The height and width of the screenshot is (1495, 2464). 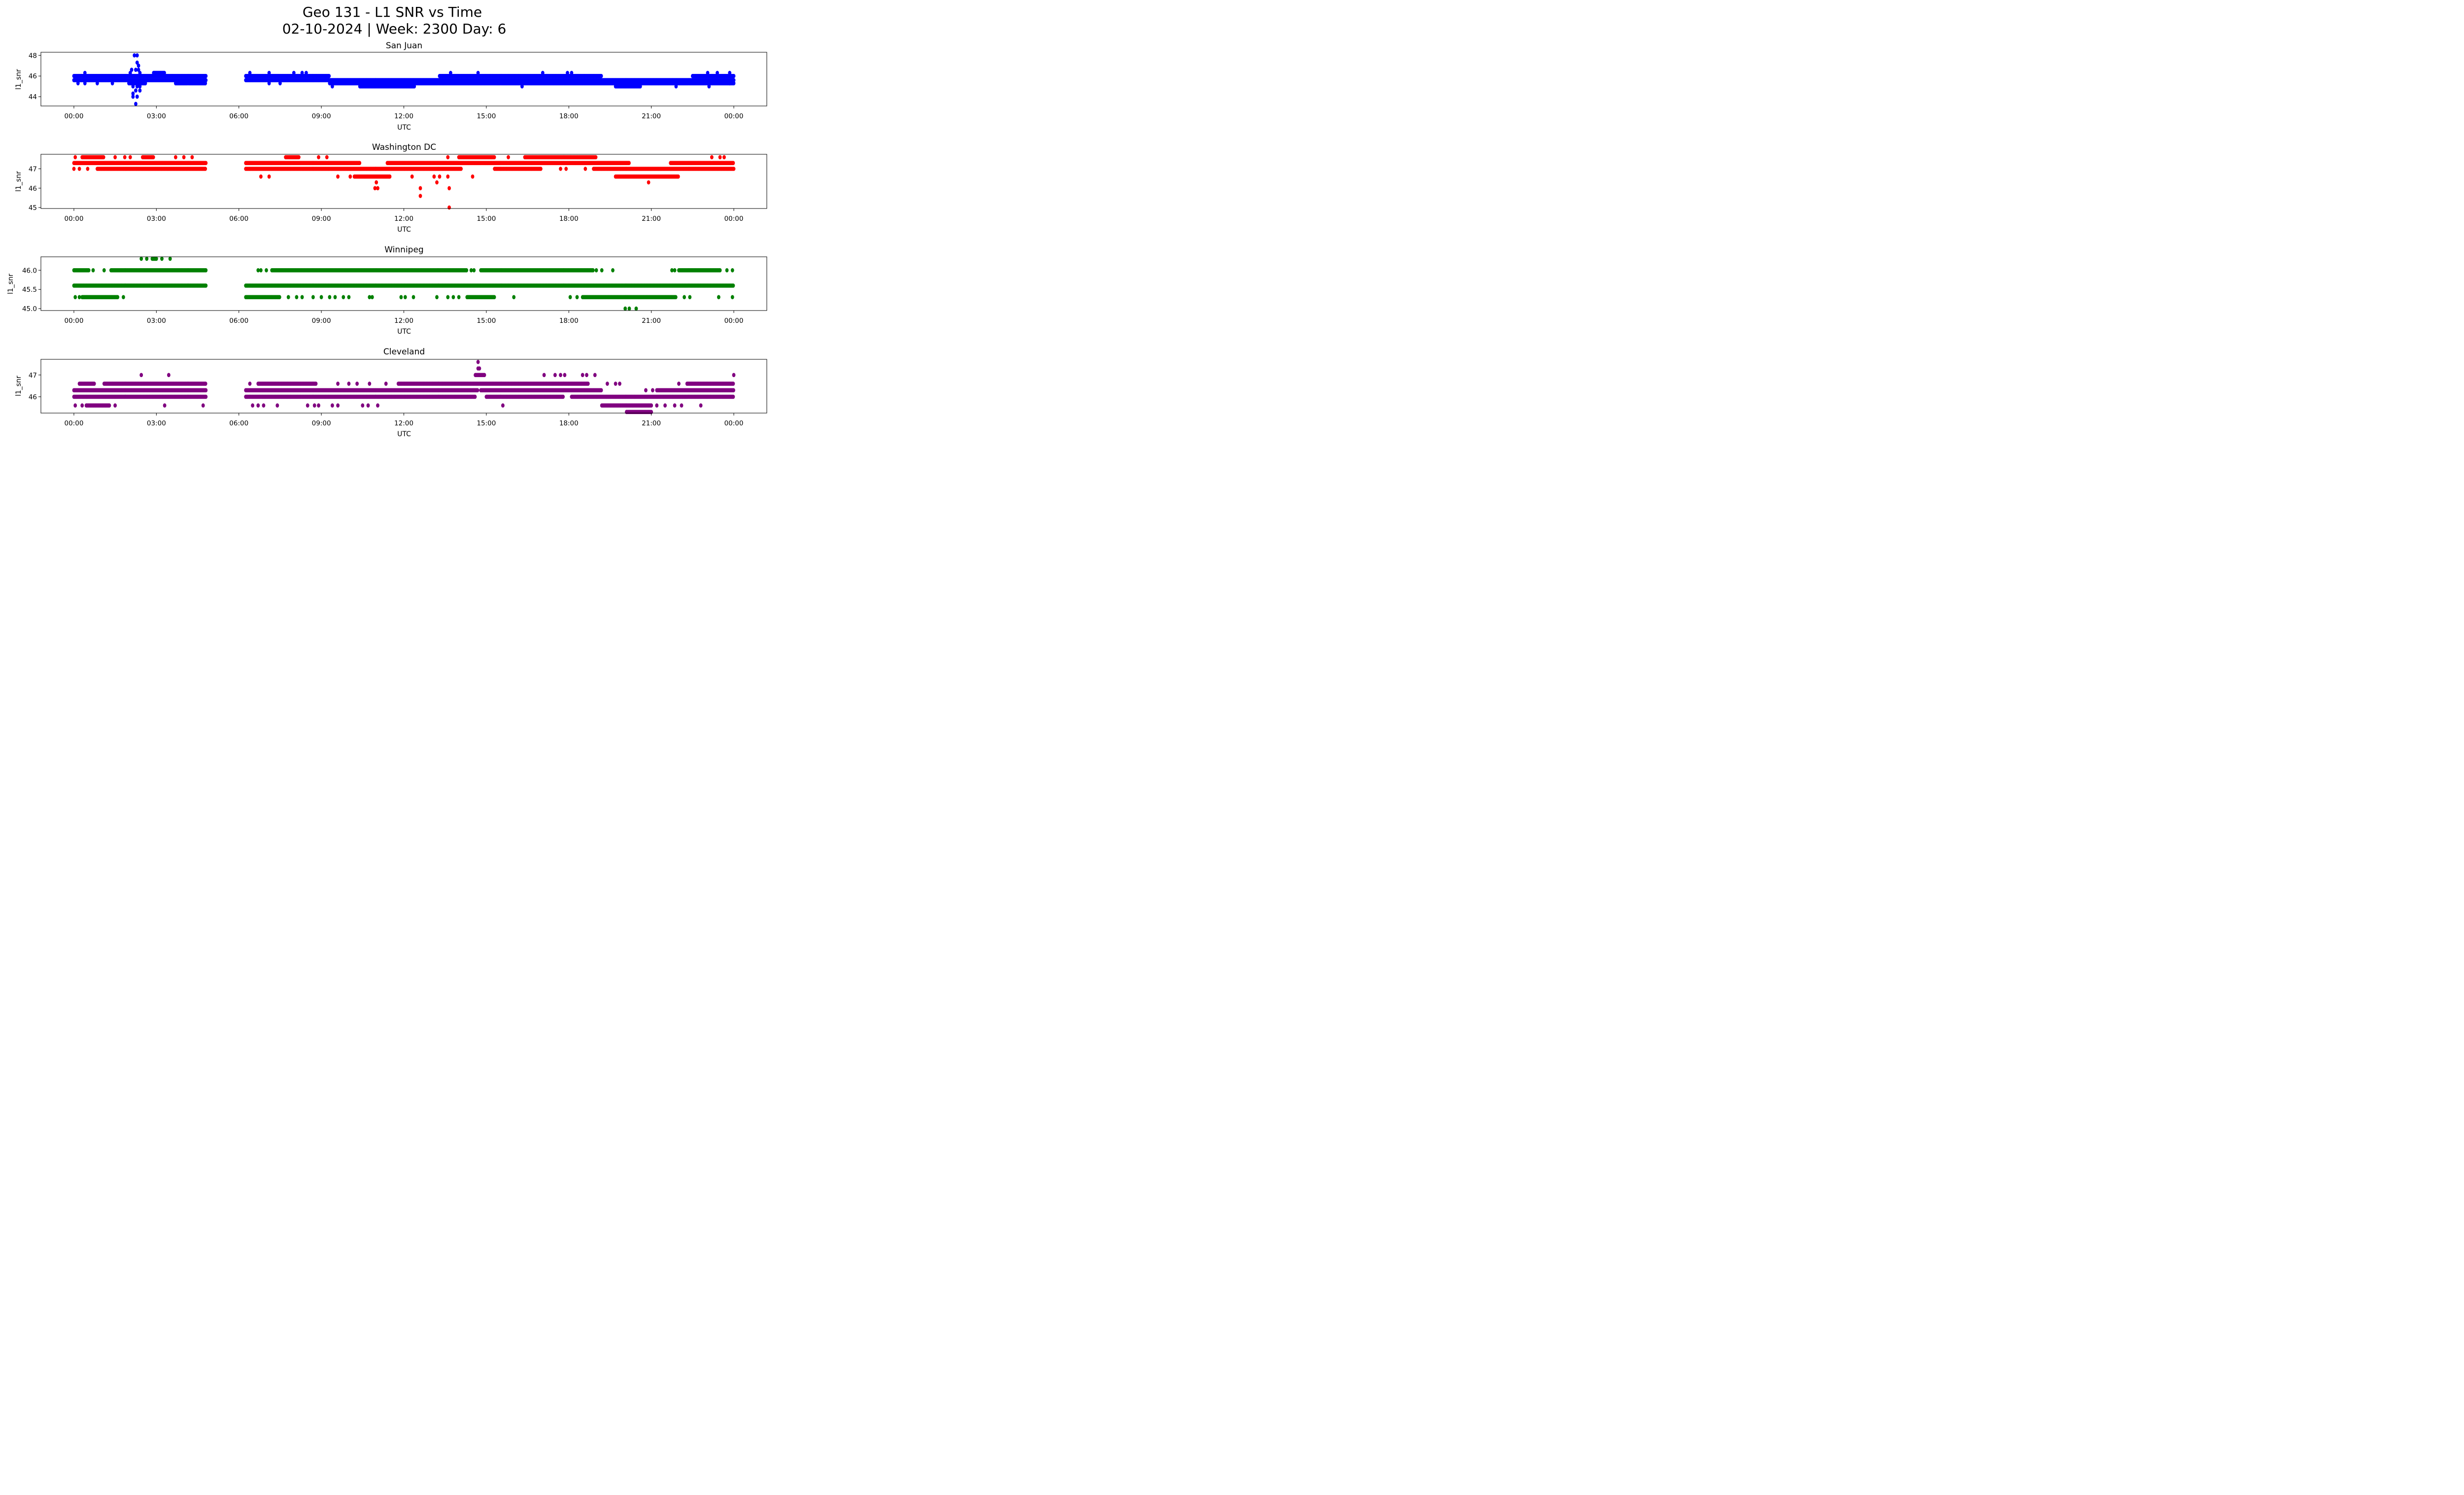 I want to click on chart-subtitle: 02-10-2024 | Week: 2300 Day: 6, so click(x=394, y=29).